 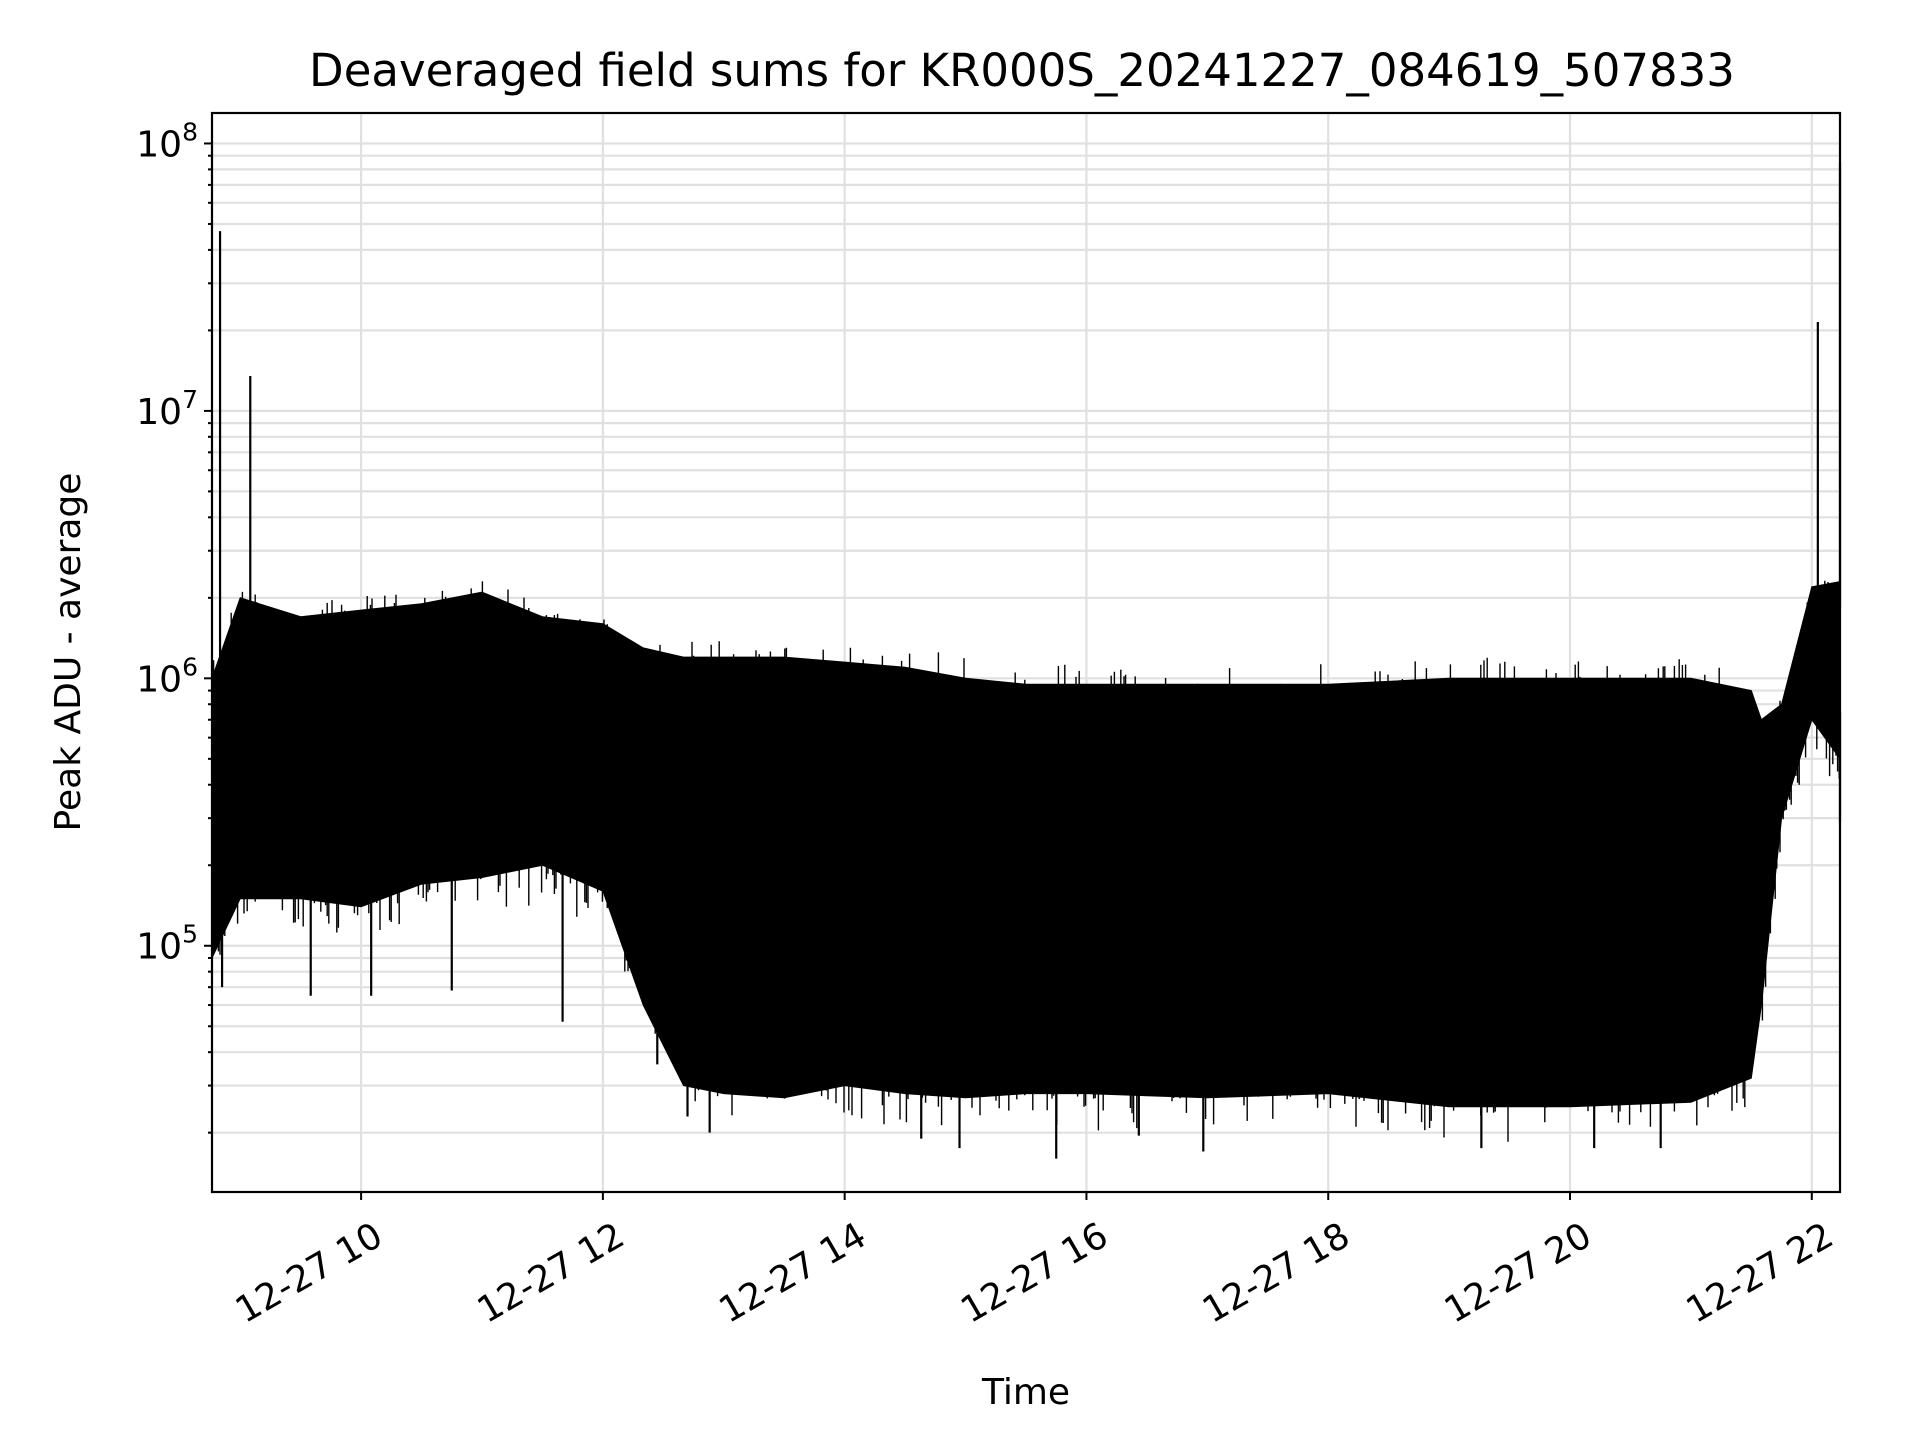 I want to click on y-tick-label: 10⁵, so click(x=167, y=944).